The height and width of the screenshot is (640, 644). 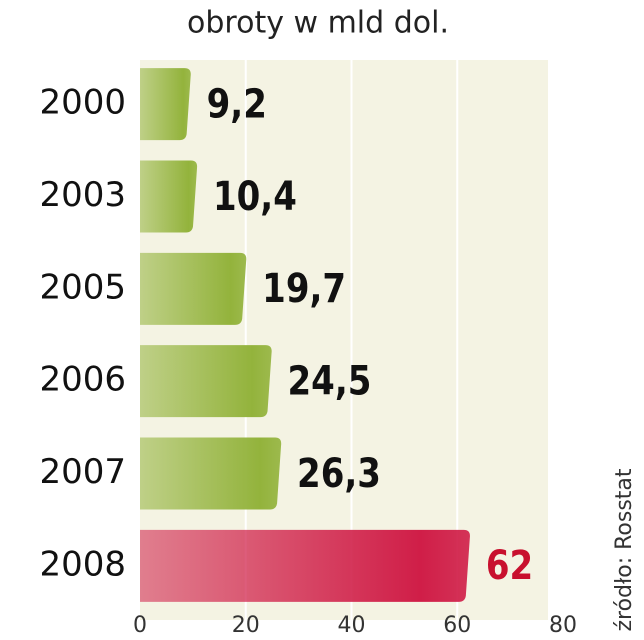 What do you see at coordinates (318, 23) in the screenshot?
I see `chart-title: obroty w mld dol.` at bounding box center [318, 23].